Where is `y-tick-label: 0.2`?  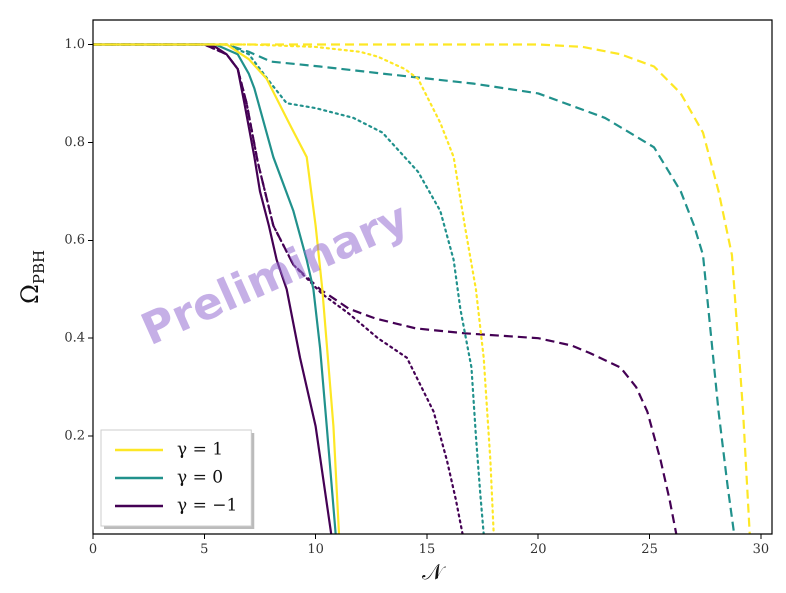 y-tick-label: 0.2 is located at coordinates (74, 436).